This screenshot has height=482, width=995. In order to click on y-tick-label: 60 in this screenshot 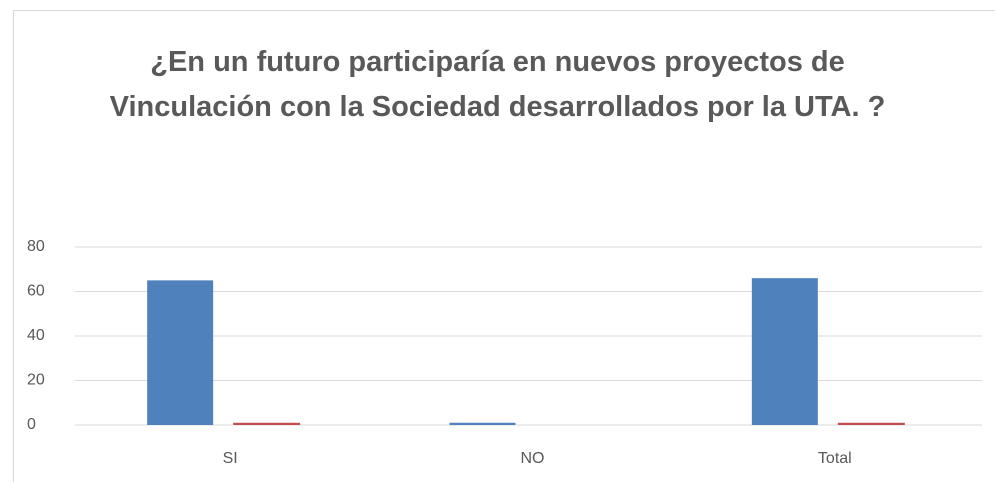, I will do `click(36, 291)`.